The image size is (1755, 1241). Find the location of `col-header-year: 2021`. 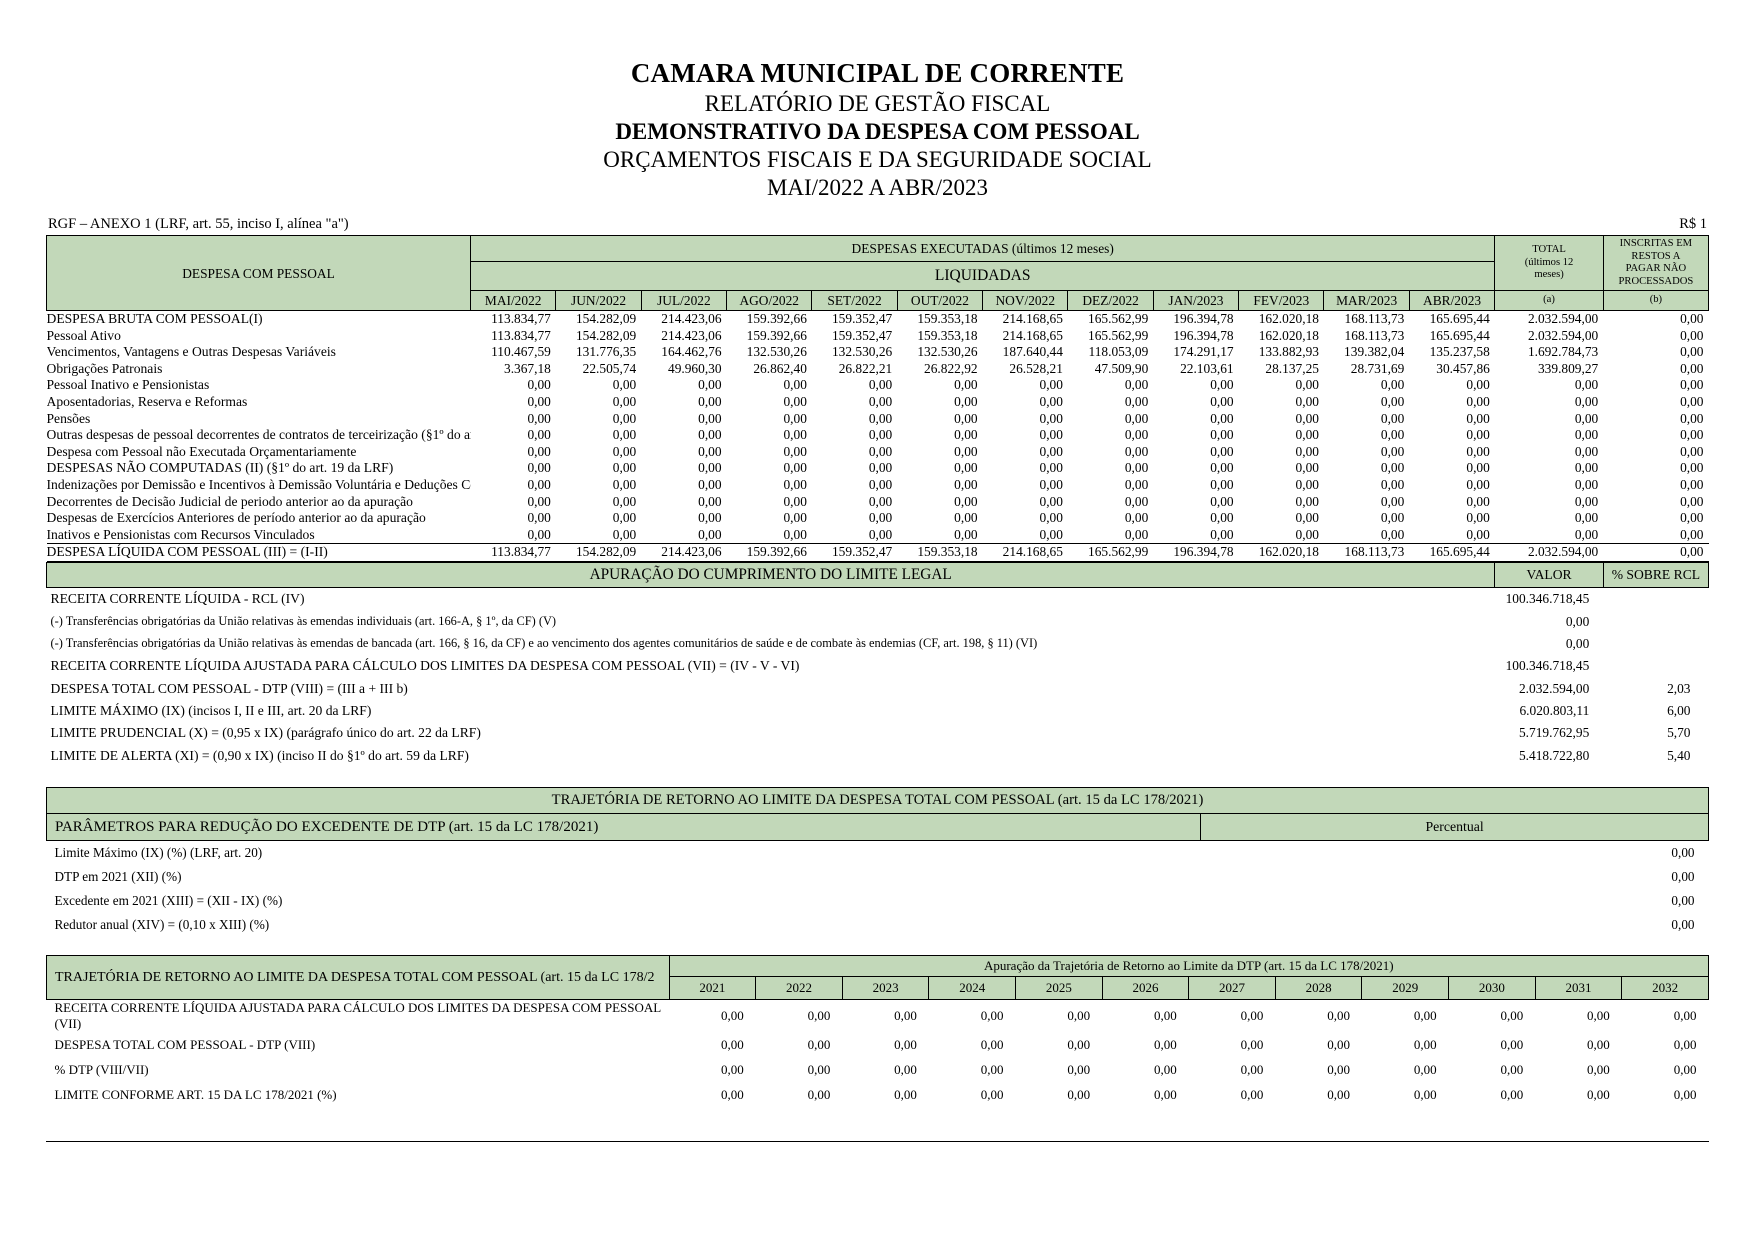

col-header-year: 2021 is located at coordinates (712, 988).